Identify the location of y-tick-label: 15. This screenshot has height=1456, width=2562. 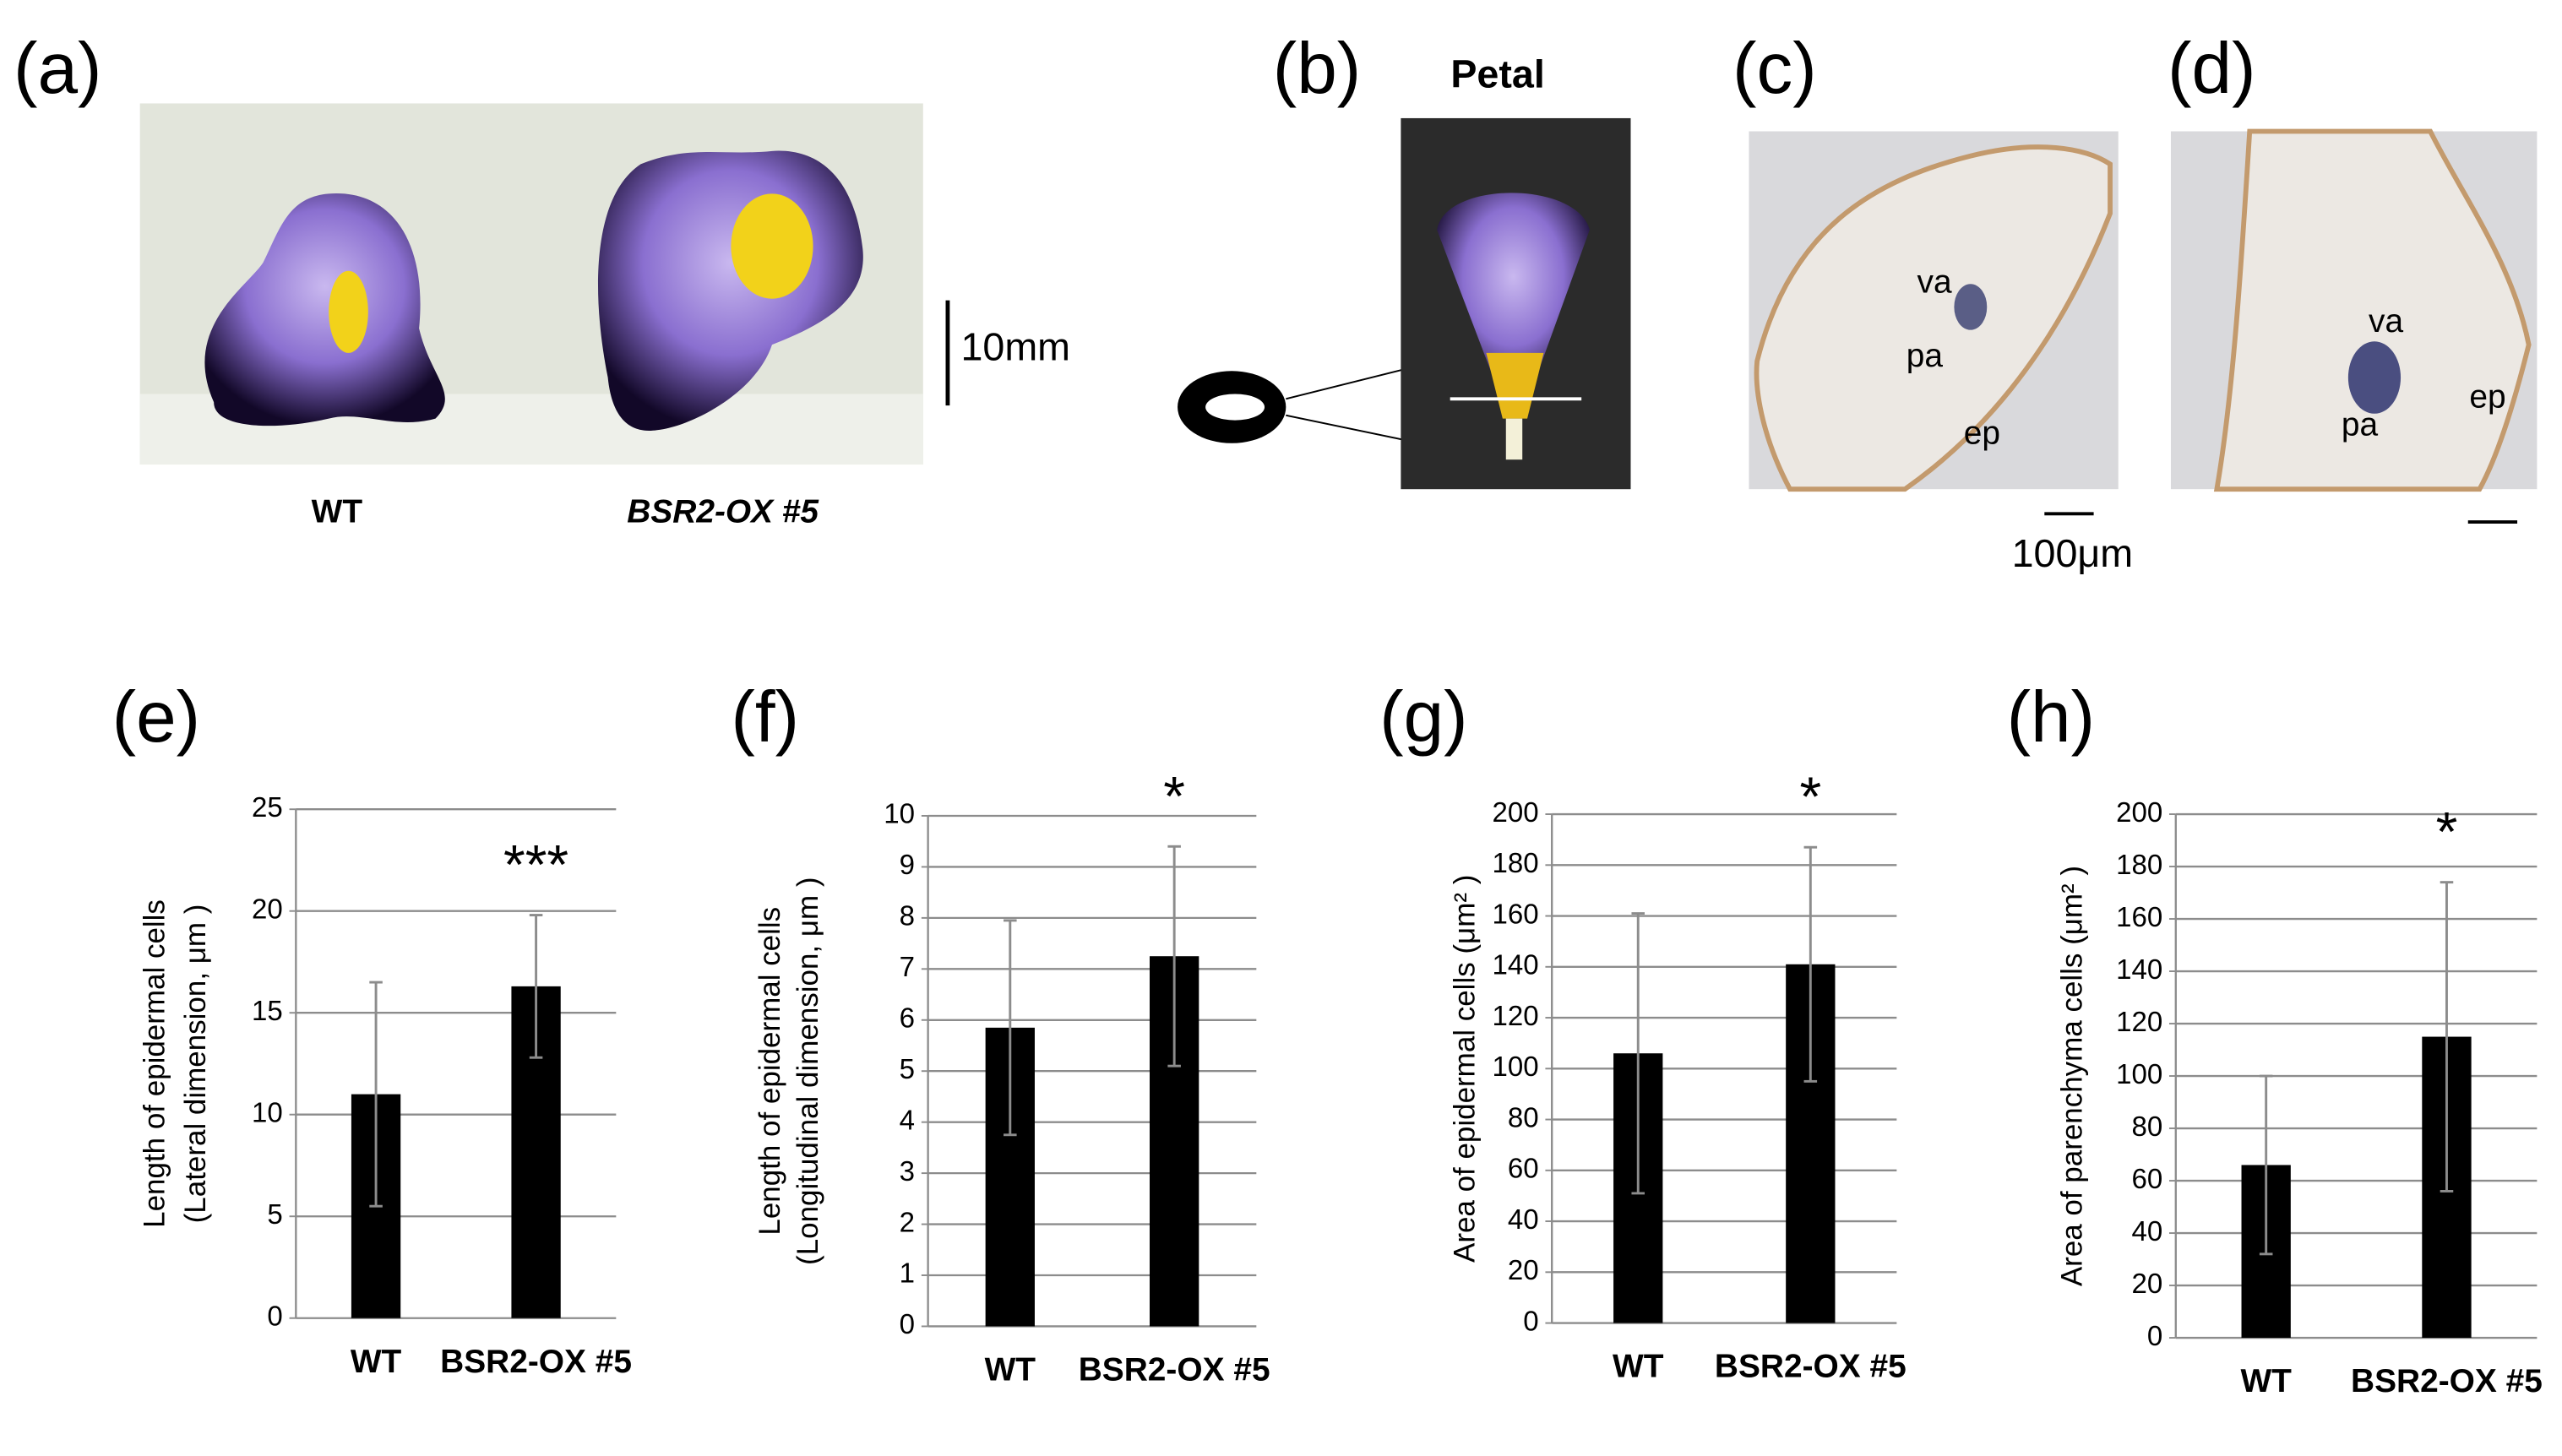
(268, 1012).